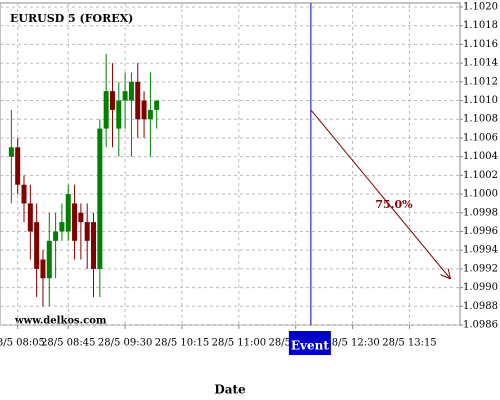 Image resolution: width=500 pixels, height=400 pixels. I want to click on y-tick-label: 1.0990, so click(480, 287).